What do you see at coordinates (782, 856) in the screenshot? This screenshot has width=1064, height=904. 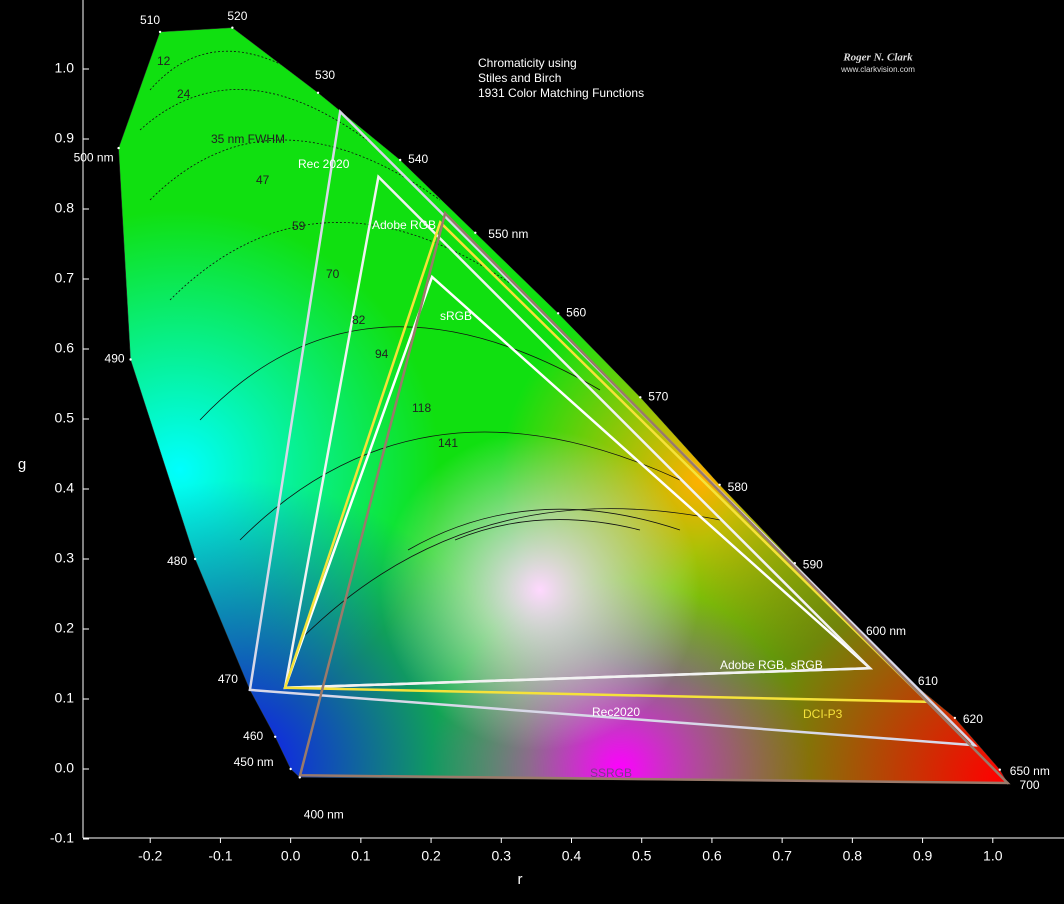 I see `x-tick-label: 0.7` at bounding box center [782, 856].